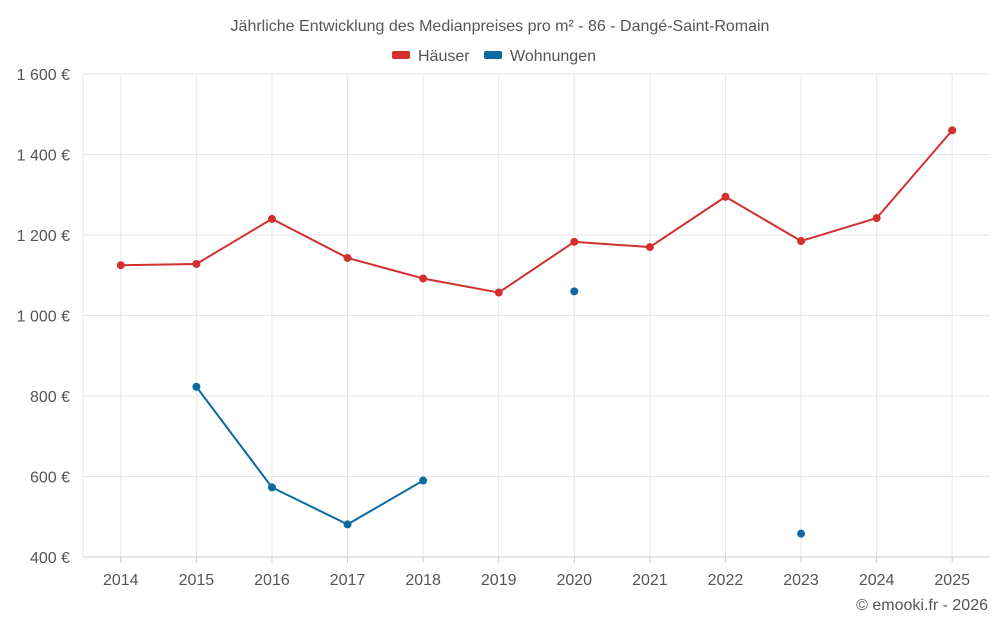 The width and height of the screenshot is (1000, 625). Describe the element at coordinates (43, 236) in the screenshot. I see `y-tick-label: 1 200 €` at that location.